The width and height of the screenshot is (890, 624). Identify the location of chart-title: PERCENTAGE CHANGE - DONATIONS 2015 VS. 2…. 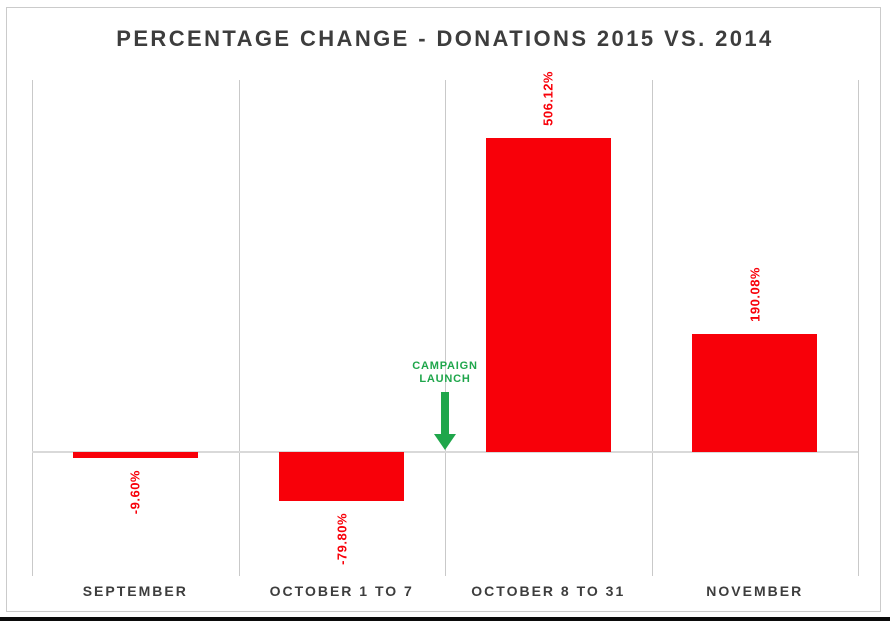
(445, 38).